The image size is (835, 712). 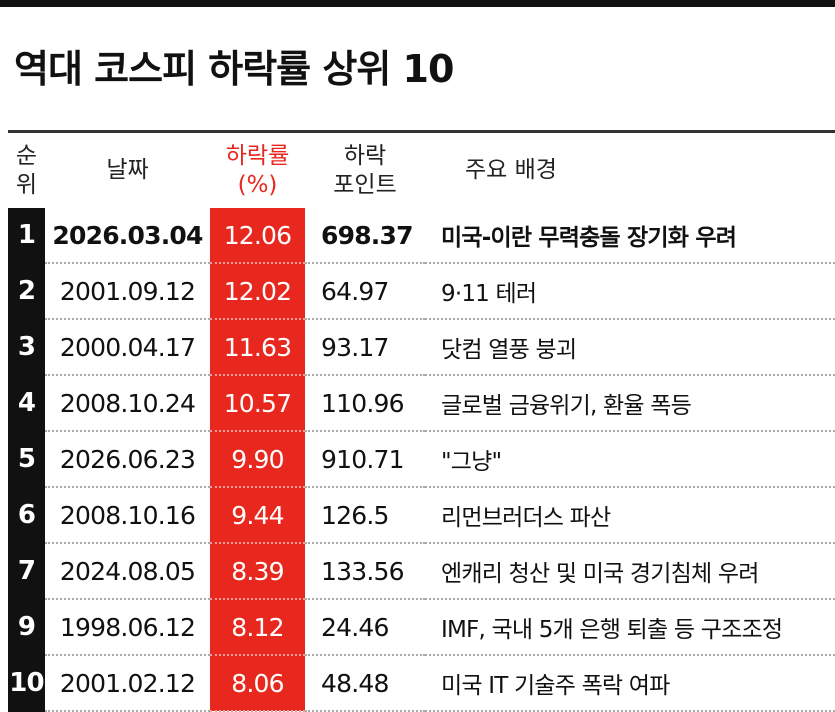 I want to click on drop-rate-cell: 8.39, so click(x=257, y=571).